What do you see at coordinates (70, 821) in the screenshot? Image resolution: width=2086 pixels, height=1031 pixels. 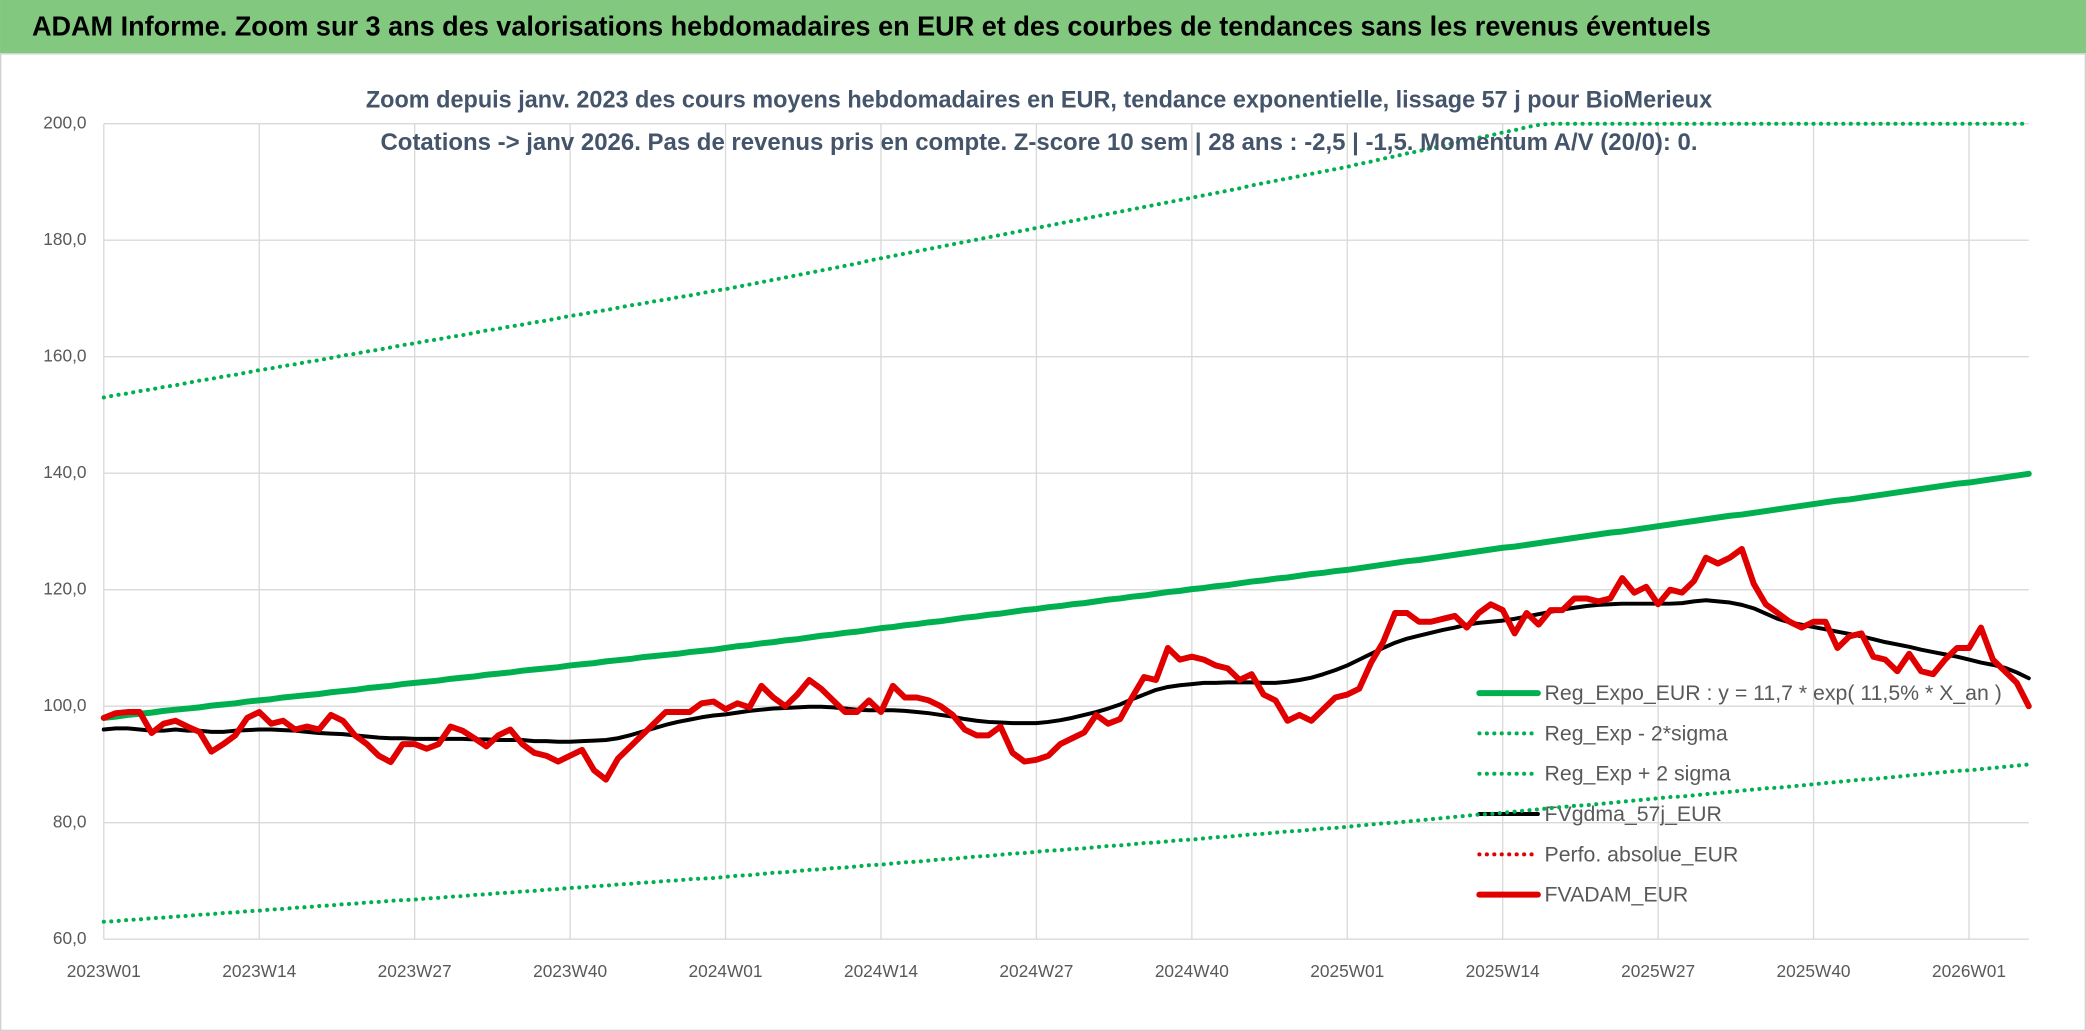 I see `y-tick-label: 80,0` at bounding box center [70, 821].